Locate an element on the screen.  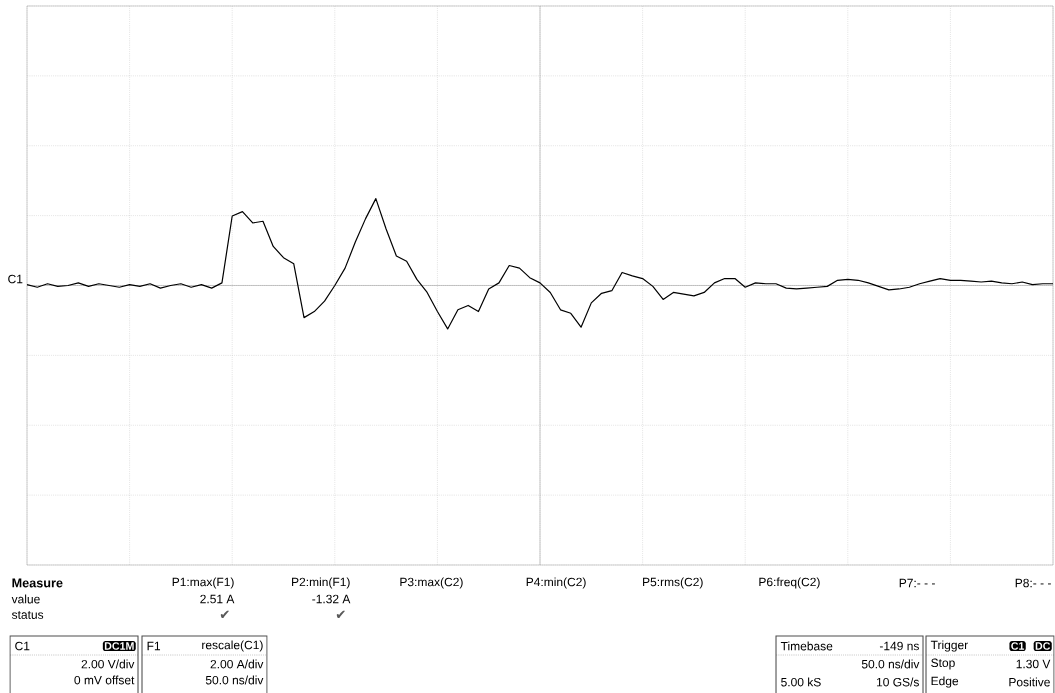
text: P6:freq(C2) is located at coordinates (789, 583).